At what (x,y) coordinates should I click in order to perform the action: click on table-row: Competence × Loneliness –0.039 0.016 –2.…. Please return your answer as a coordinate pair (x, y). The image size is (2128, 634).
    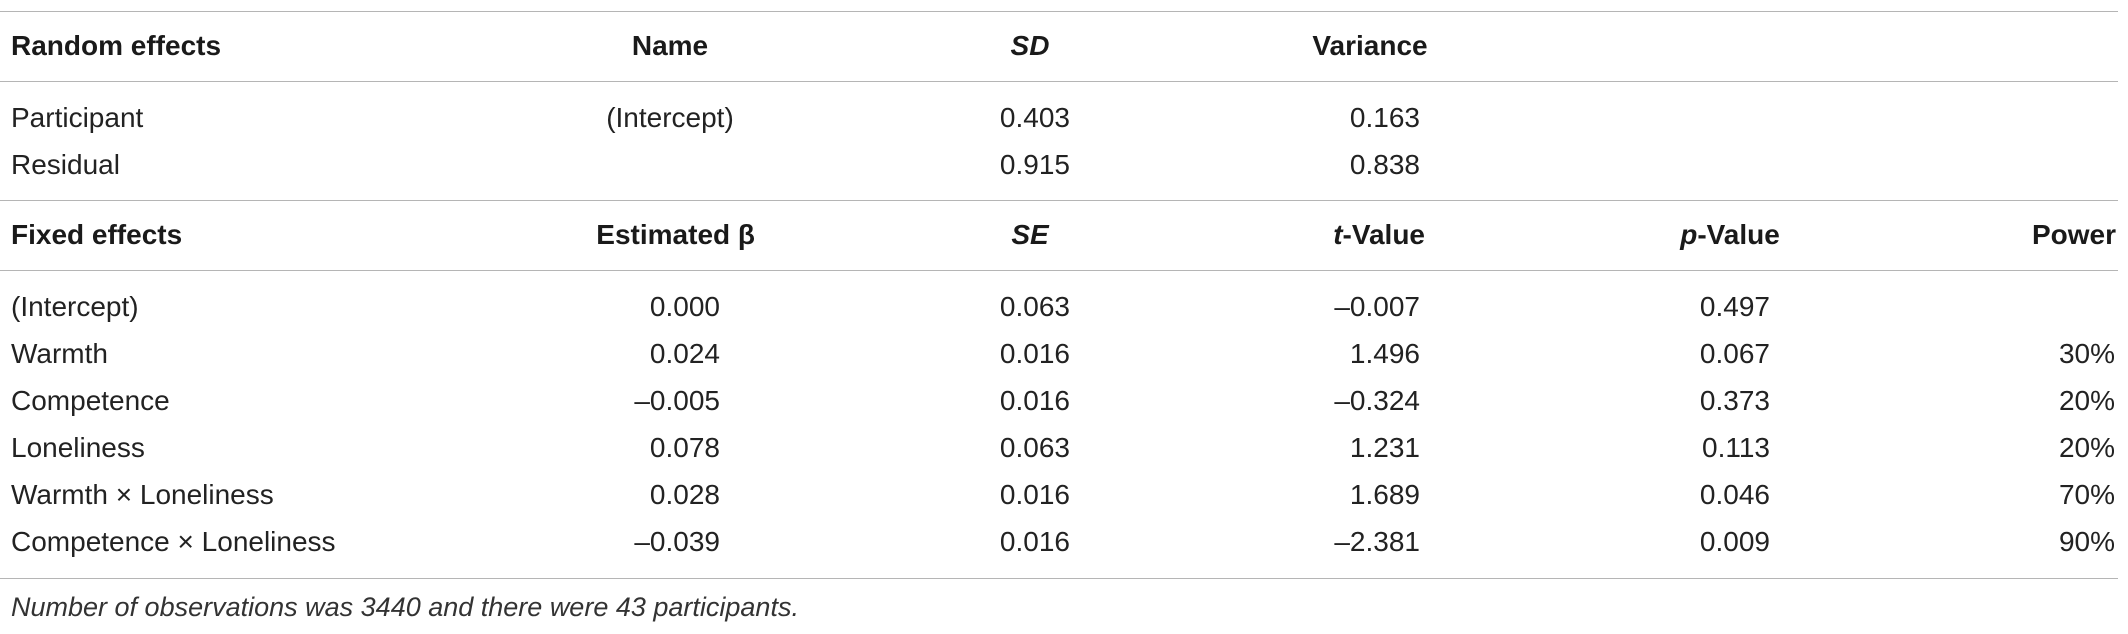
    Looking at the image, I should click on (1064, 542).